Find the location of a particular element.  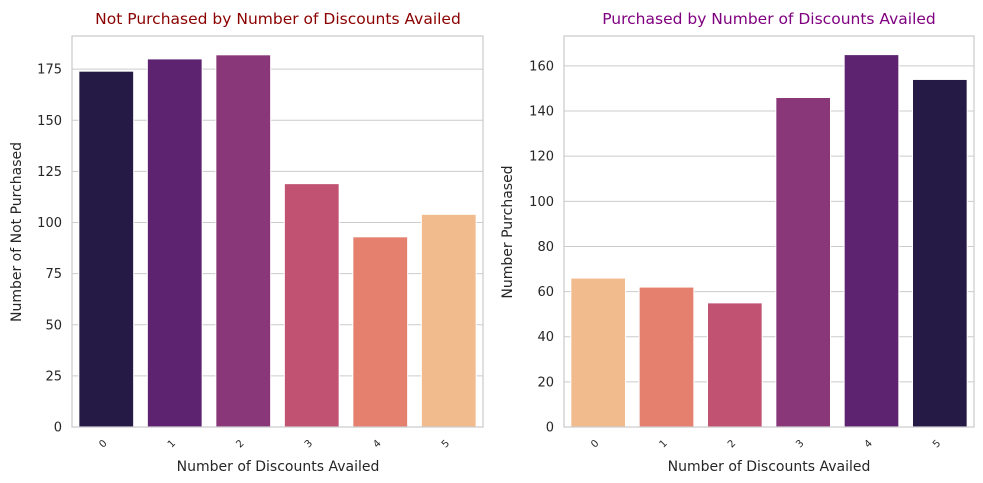

chart-left-x-ticks: 0 1 2 3 4 5 is located at coordinates (274, 444).